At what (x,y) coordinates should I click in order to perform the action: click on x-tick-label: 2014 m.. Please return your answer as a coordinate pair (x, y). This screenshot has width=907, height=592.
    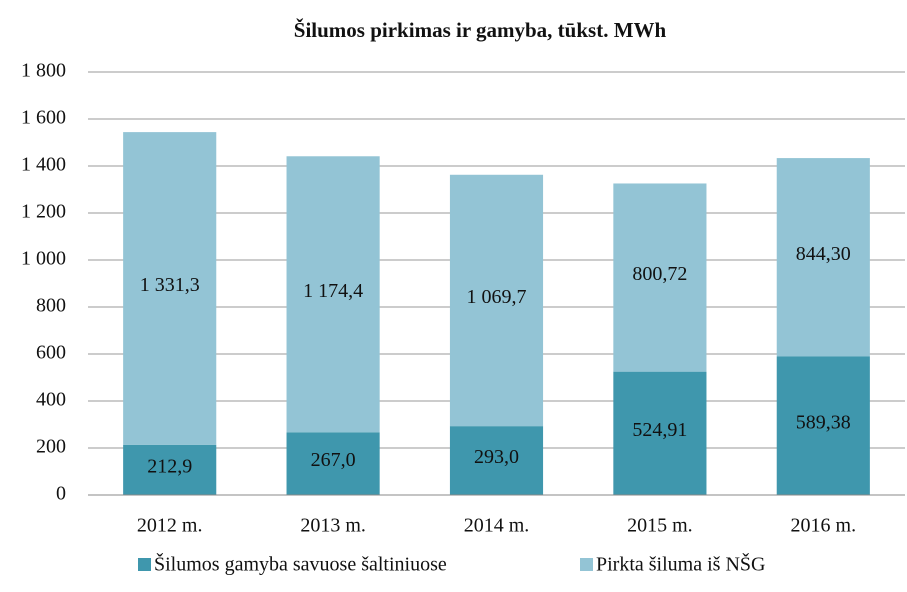
    Looking at the image, I should click on (497, 526).